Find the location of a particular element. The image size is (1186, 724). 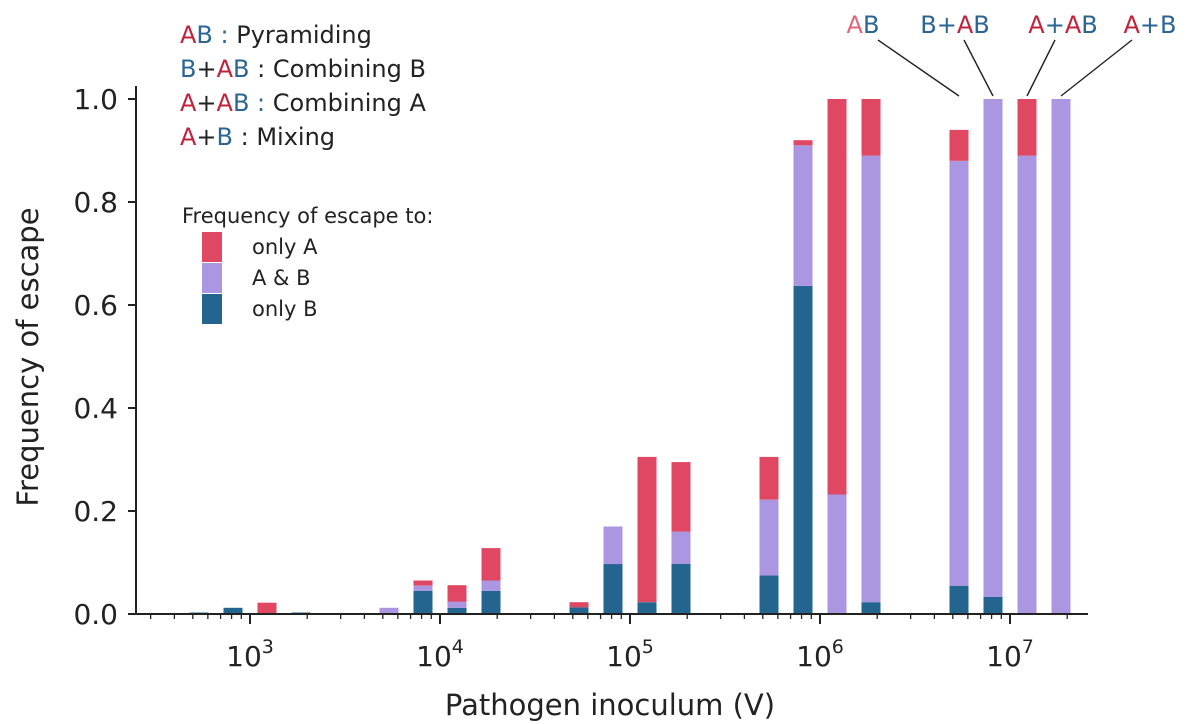

bar-segment-only_b-g0-s1 is located at coordinates (233, 610).